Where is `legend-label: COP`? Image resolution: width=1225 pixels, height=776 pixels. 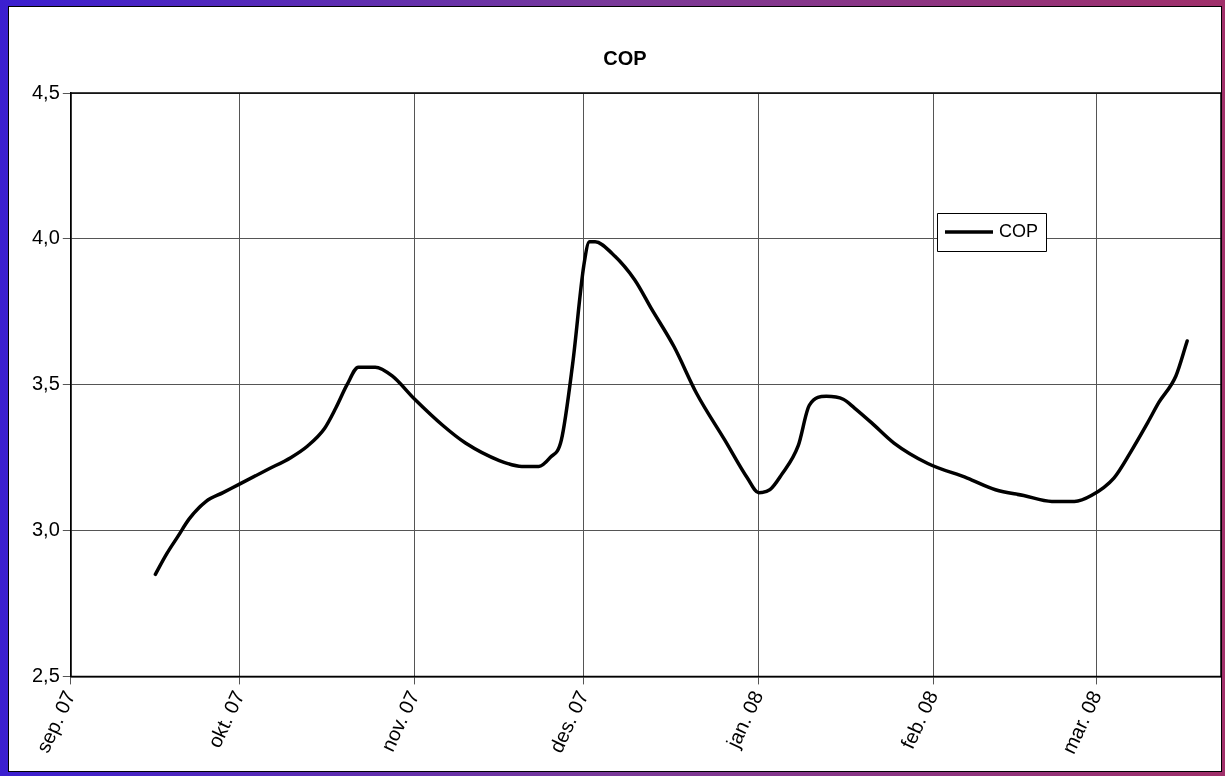
legend-label: COP is located at coordinates (1018, 230).